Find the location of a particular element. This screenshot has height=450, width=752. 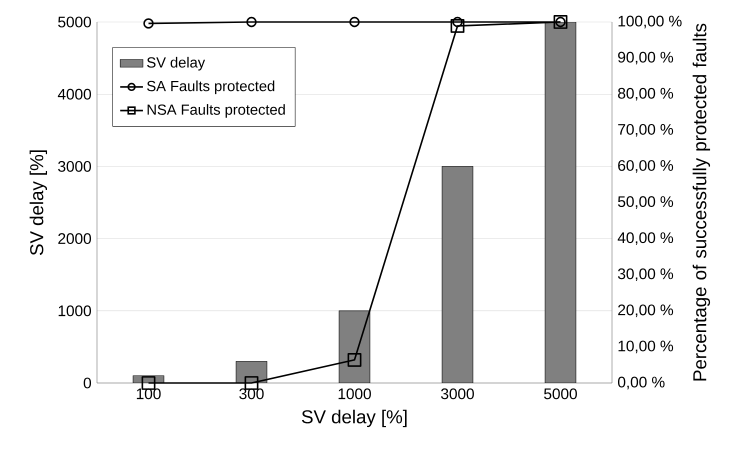

y-tick-label: 3000 is located at coordinates (75, 166).